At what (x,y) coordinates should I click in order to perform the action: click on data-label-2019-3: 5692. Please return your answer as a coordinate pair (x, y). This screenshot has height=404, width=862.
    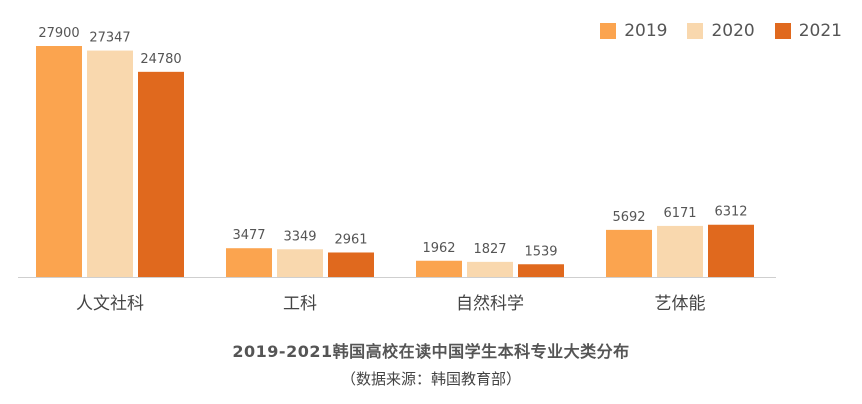
    Looking at the image, I should click on (628, 217).